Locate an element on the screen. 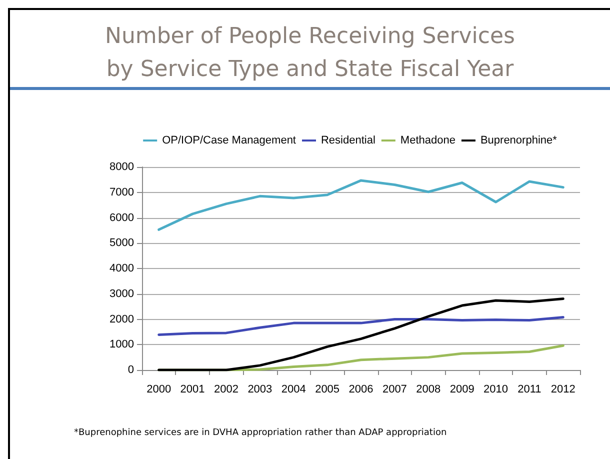 The height and width of the screenshot is (459, 610). x-tick-label: 2009 is located at coordinates (462, 390).